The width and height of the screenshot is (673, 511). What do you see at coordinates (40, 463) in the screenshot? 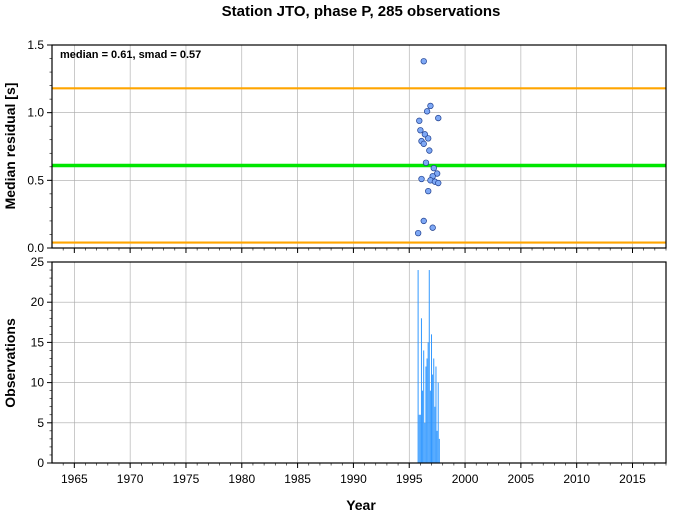
I see `observations-y-tick-label: 0` at bounding box center [40, 463].